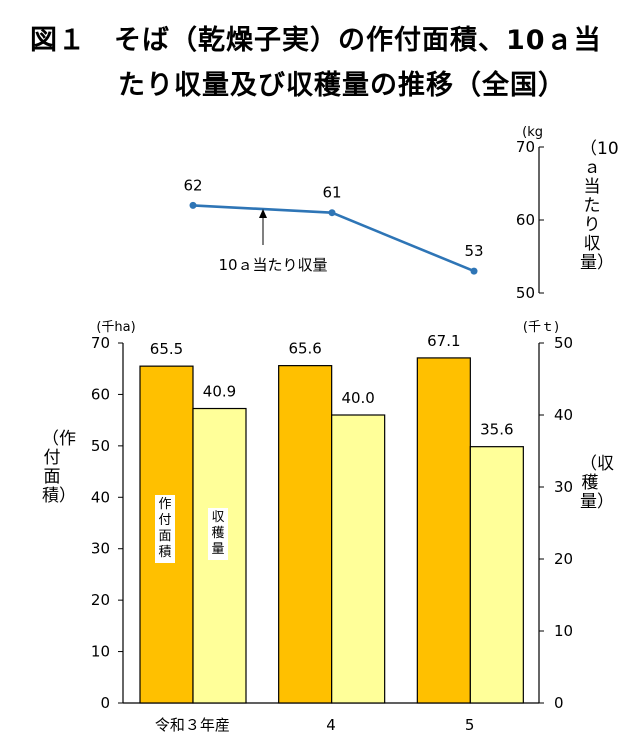 The image size is (625, 750). What do you see at coordinates (115, 327) in the screenshot?
I see `left-axis-unit: (千ha)` at bounding box center [115, 327].